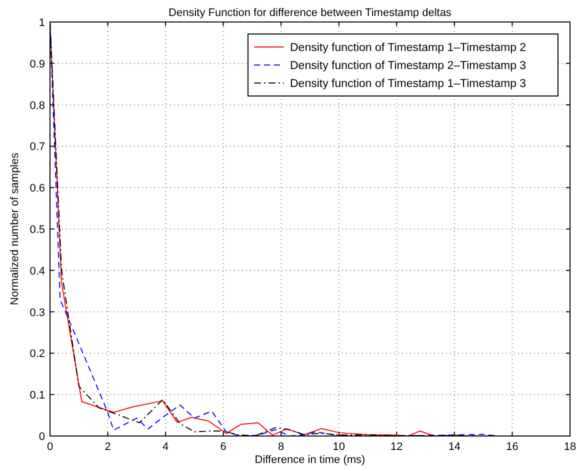  What do you see at coordinates (570, 447) in the screenshot?
I see `x-tick-label: 18` at bounding box center [570, 447].